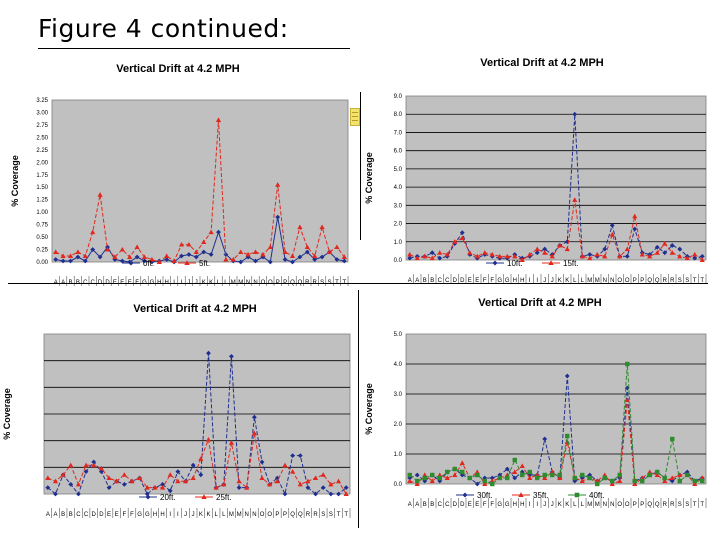  I want to click on plot-area, so click(200, 181).